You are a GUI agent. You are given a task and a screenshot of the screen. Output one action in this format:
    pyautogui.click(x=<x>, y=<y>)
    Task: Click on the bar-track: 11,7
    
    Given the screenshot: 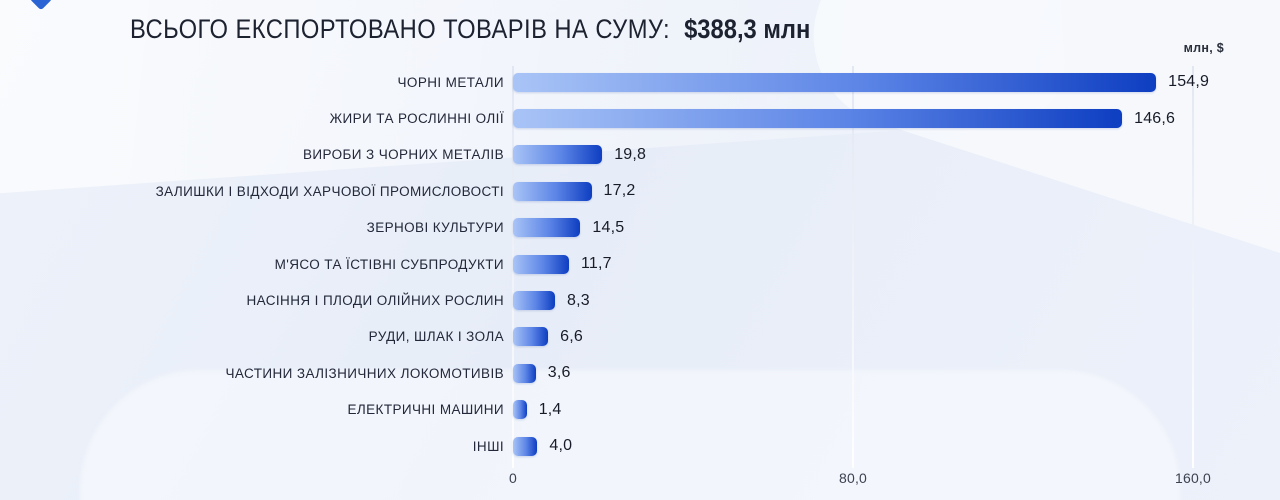 What is the action you would take?
    pyautogui.click(x=896, y=264)
    